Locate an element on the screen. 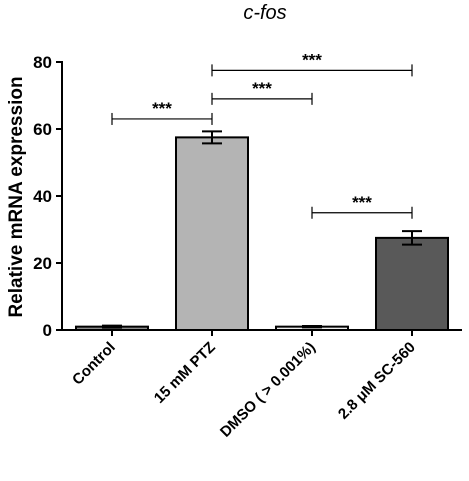  y-tick-label: 20 is located at coordinates (42, 263).